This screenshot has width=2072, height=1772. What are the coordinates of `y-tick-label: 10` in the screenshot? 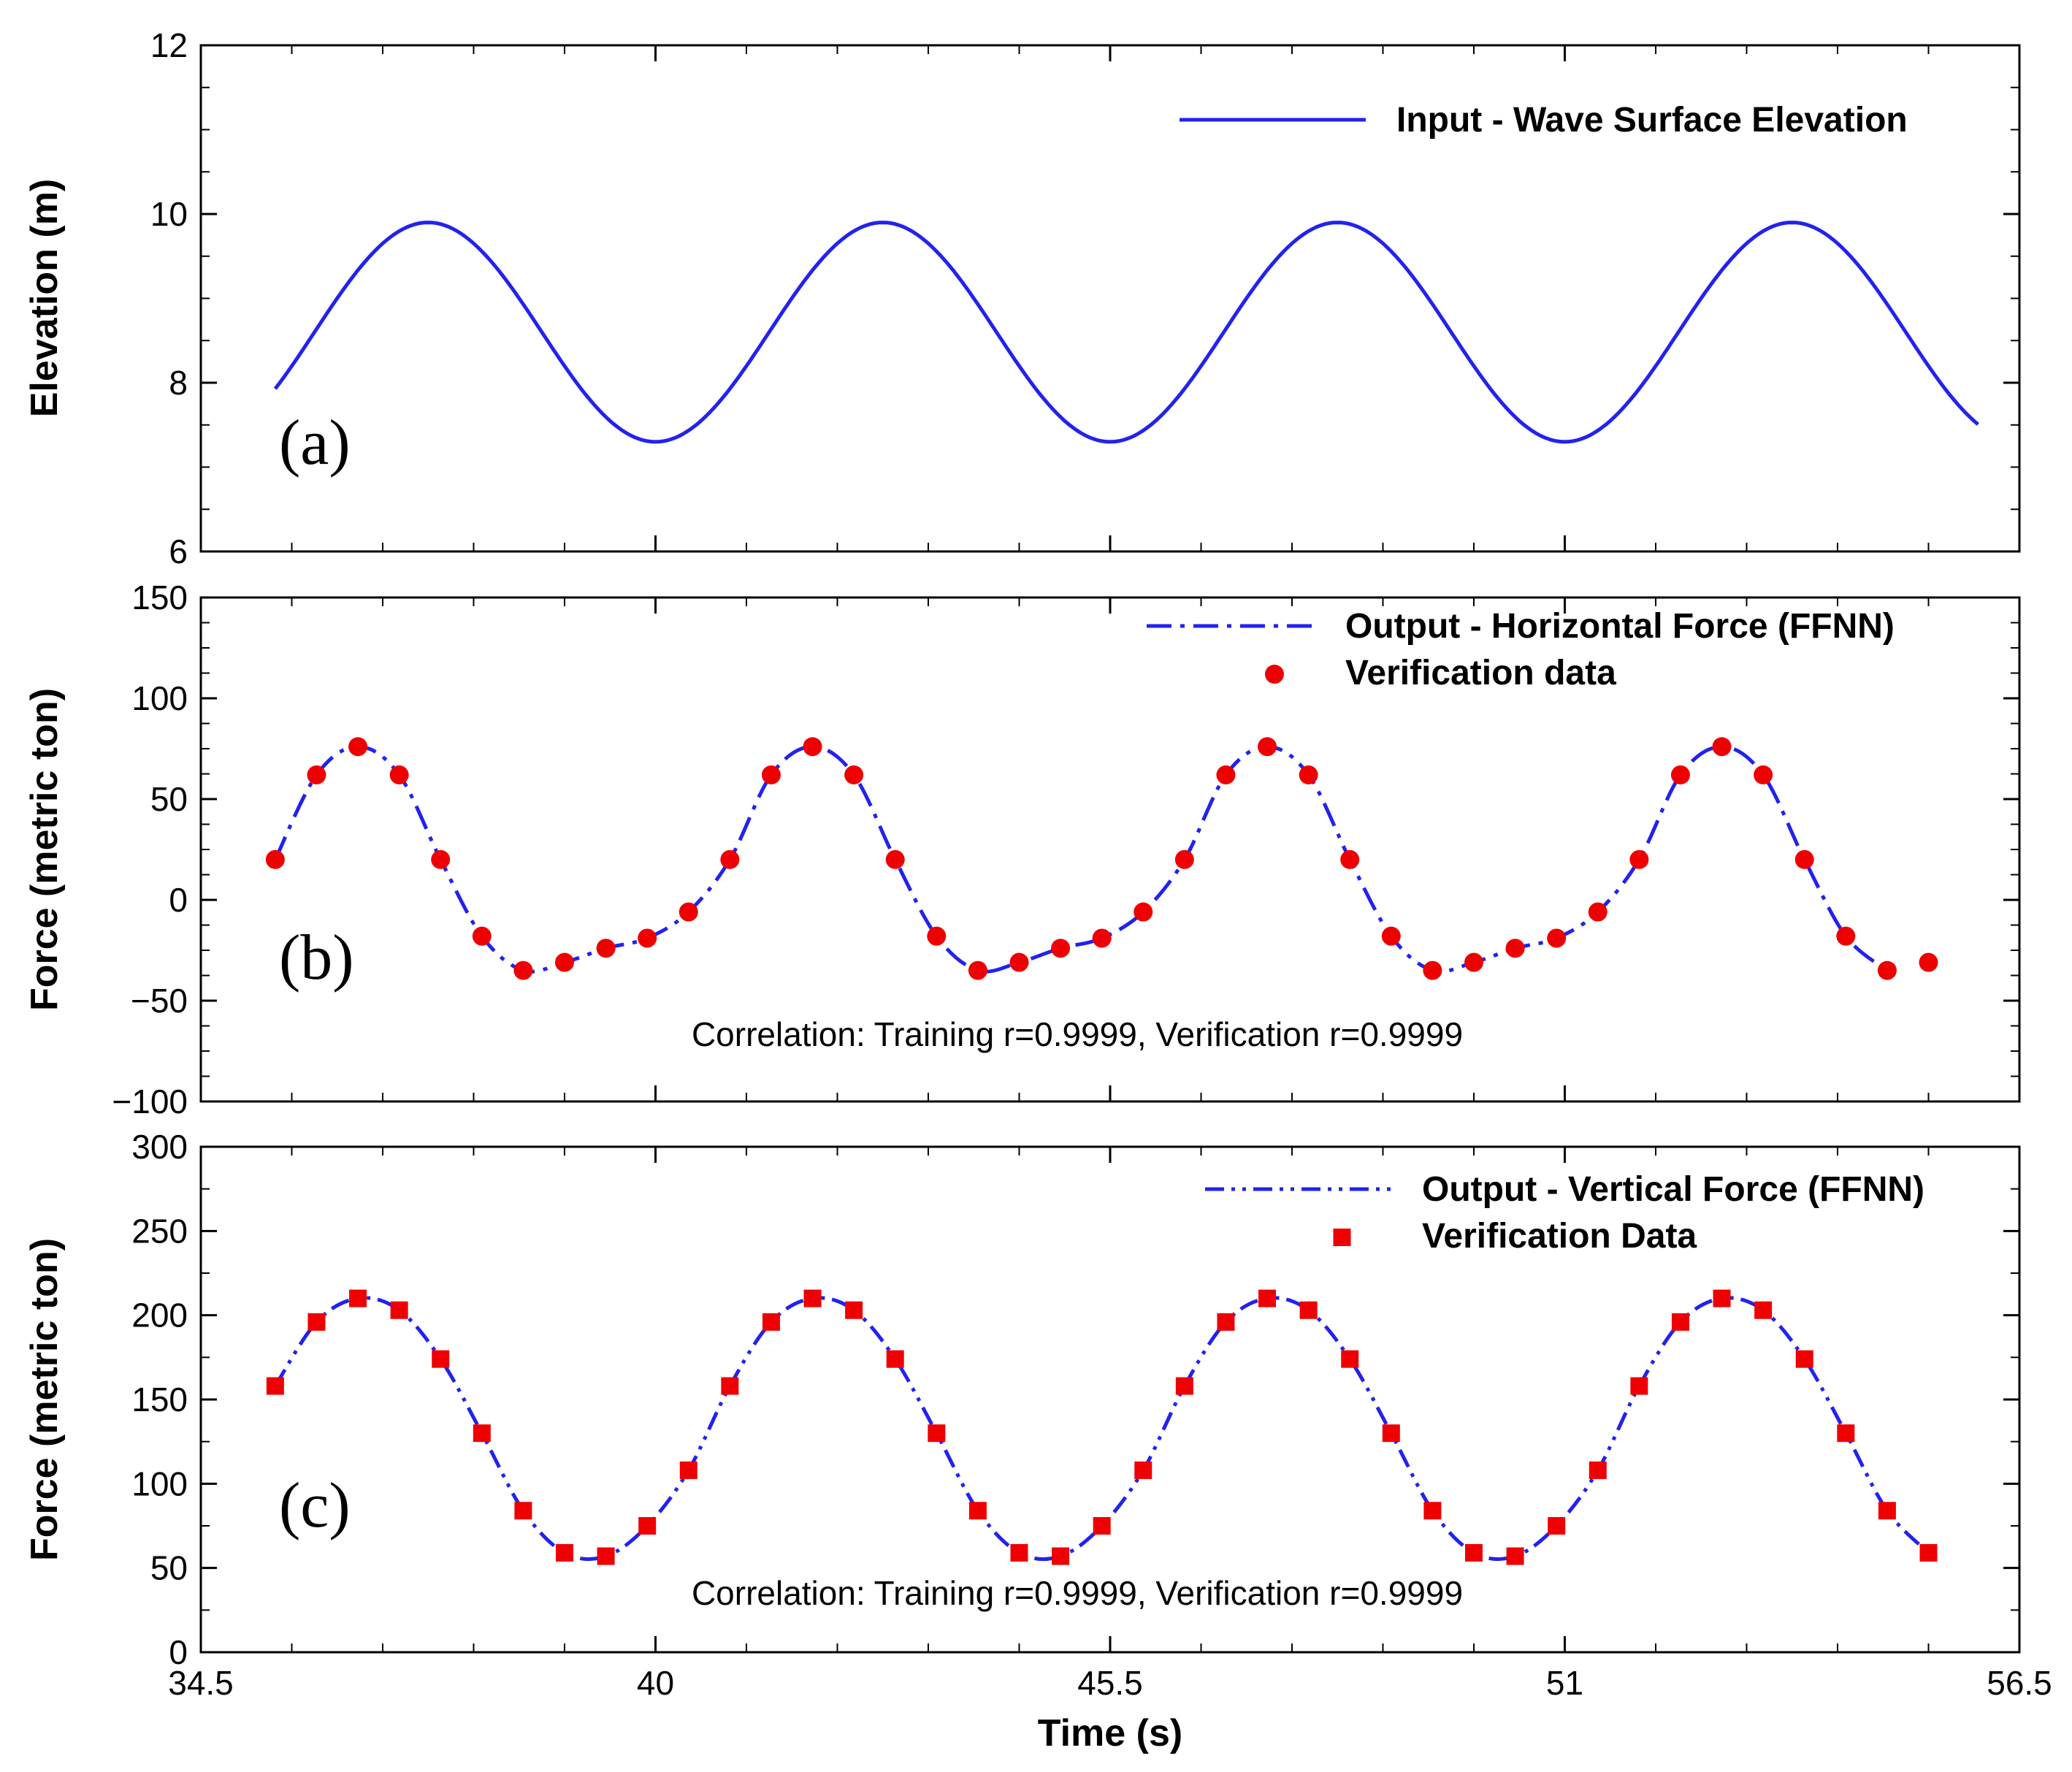 It's located at (169, 214).